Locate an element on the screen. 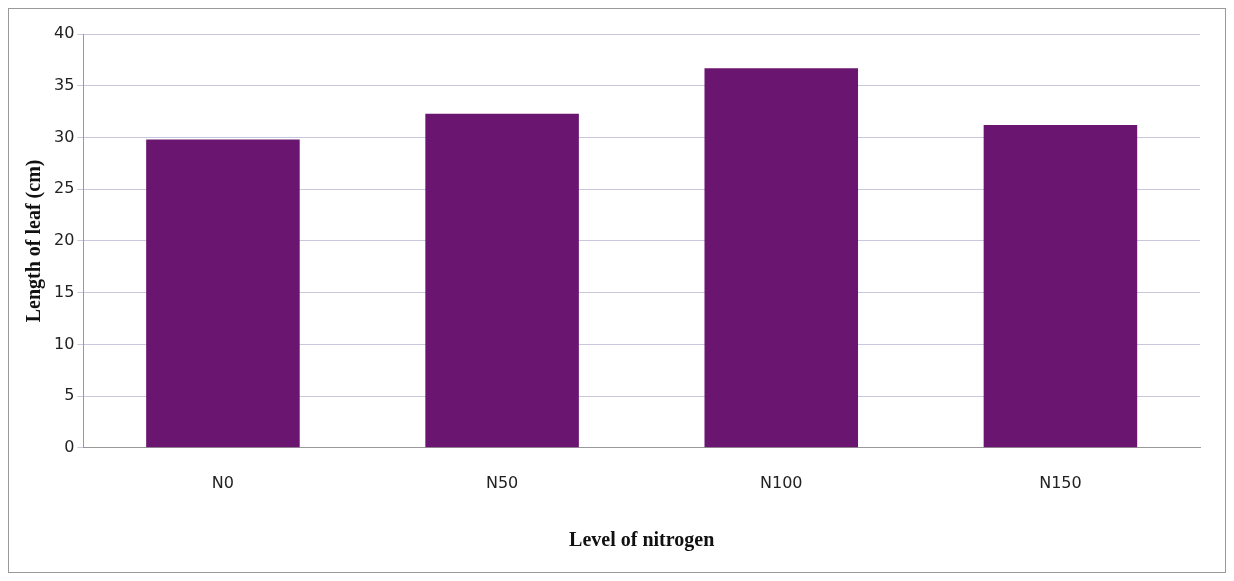 This screenshot has width=1234, height=581. y-tick-label: 40 is located at coordinates (64, 33).